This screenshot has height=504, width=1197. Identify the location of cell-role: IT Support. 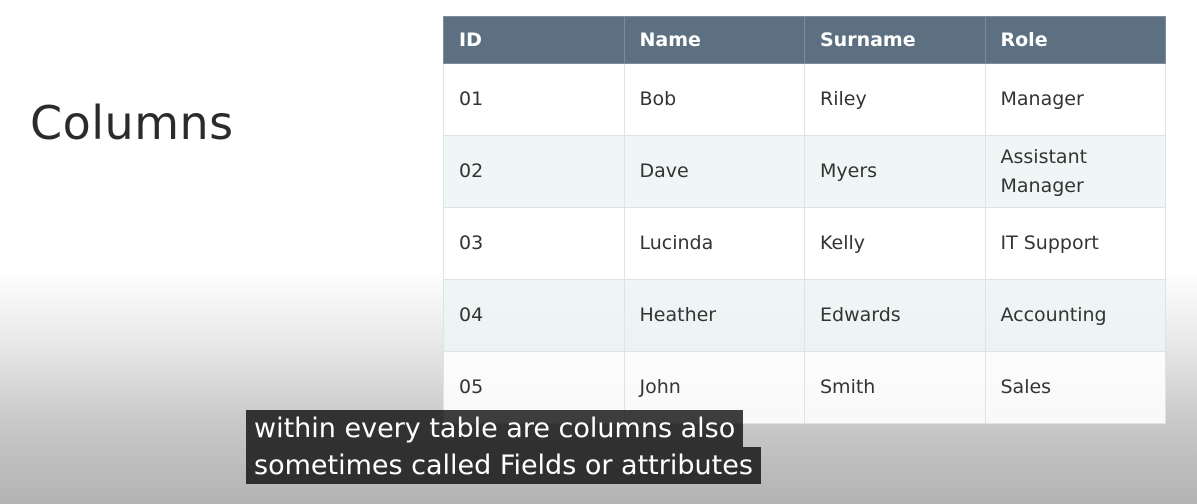
(1075, 243).